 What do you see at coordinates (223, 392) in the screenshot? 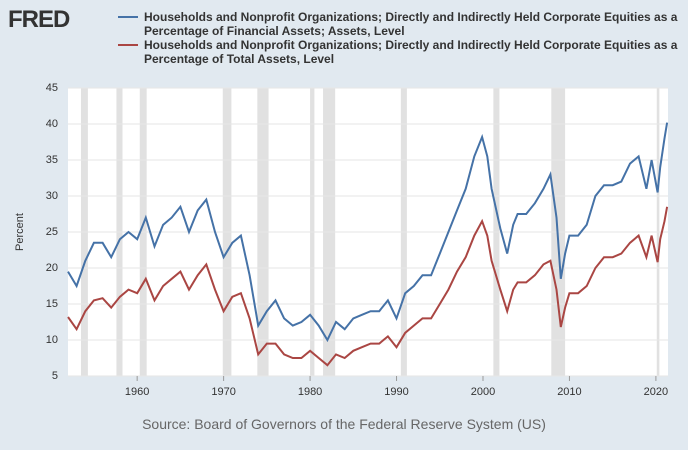
I see `x-tick-label: 1970` at bounding box center [223, 392].